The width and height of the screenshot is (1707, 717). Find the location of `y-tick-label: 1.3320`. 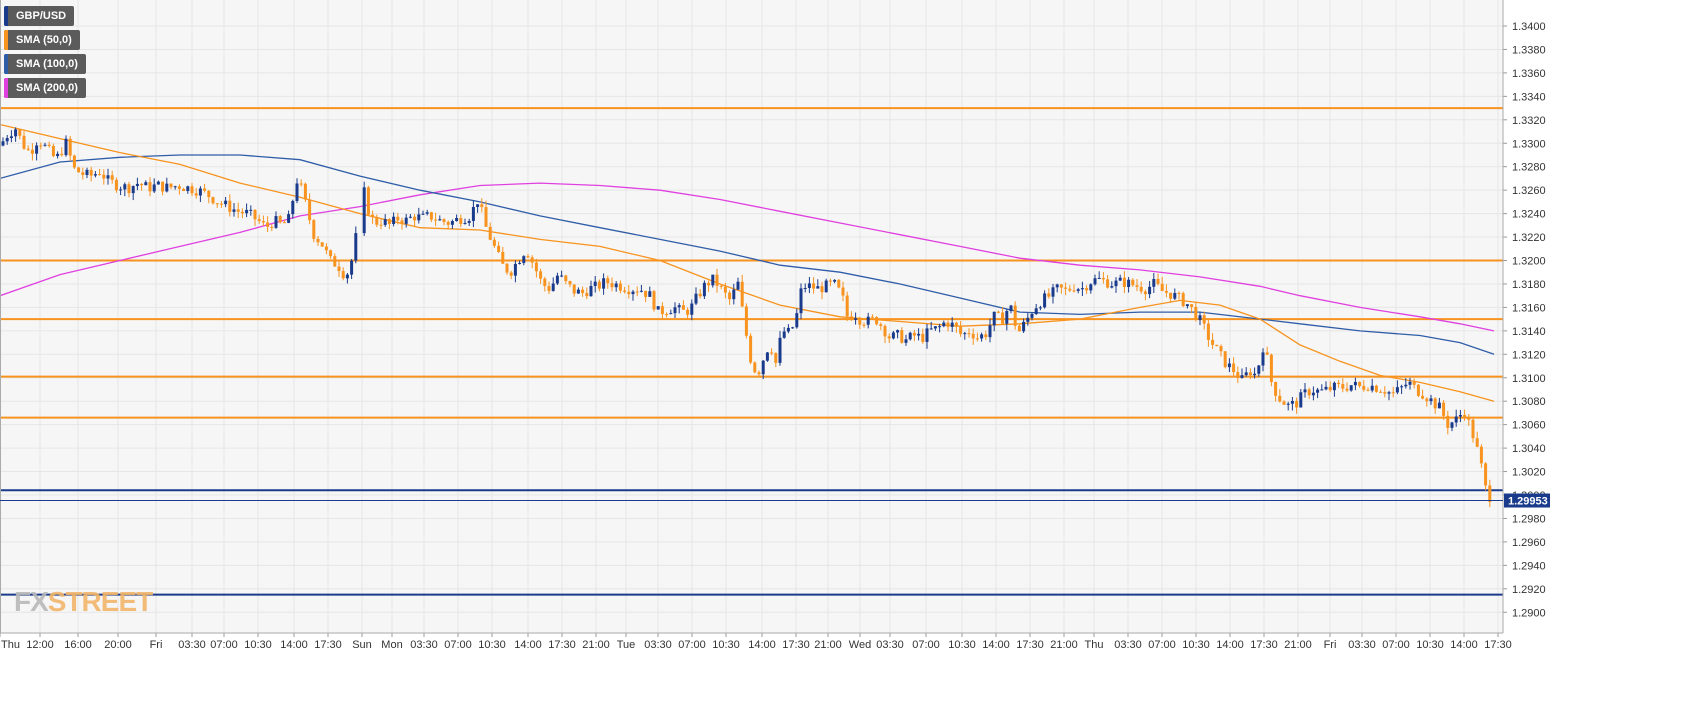

y-tick-label: 1.3320 is located at coordinates (1529, 121).